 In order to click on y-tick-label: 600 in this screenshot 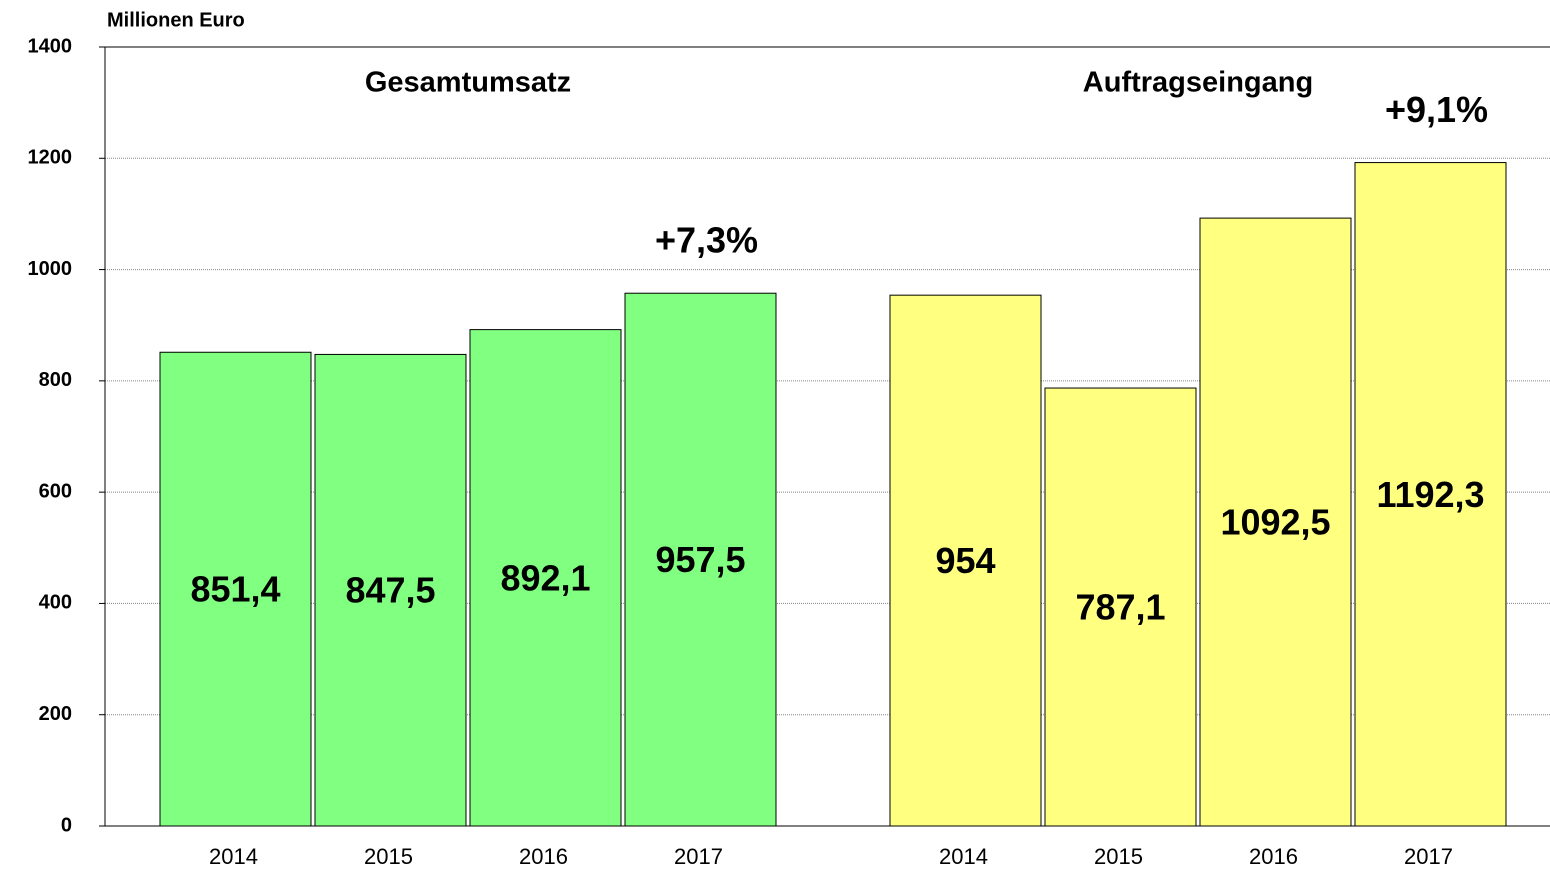, I will do `click(55, 491)`.